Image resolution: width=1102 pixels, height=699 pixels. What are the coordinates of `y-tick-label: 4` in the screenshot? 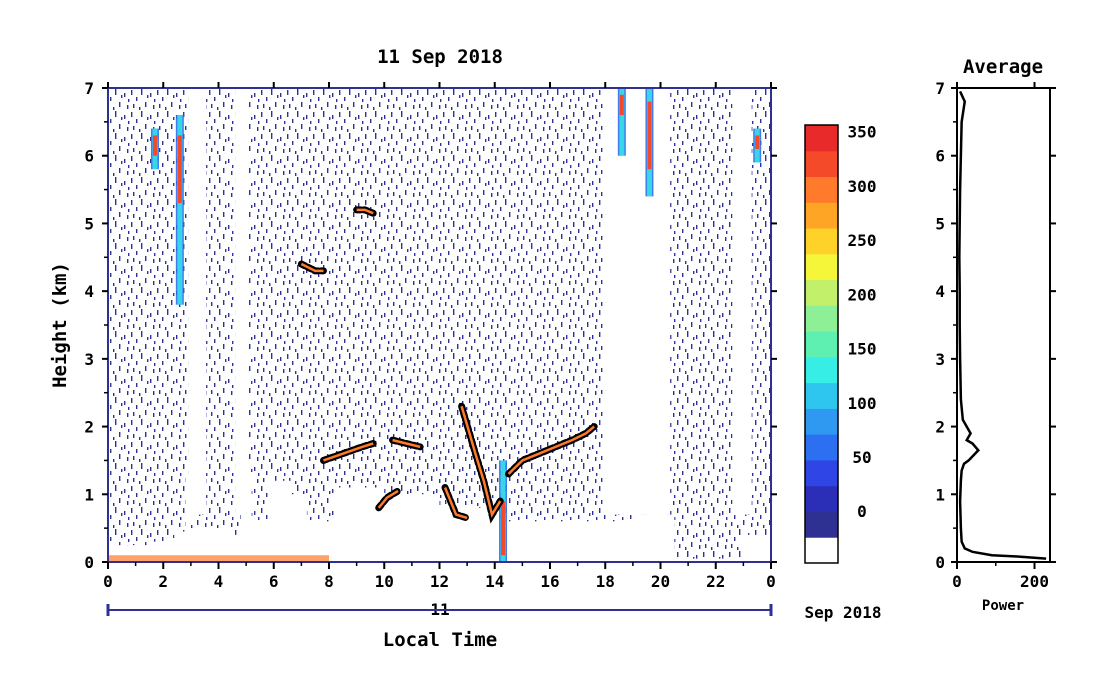 It's located at (89, 291).